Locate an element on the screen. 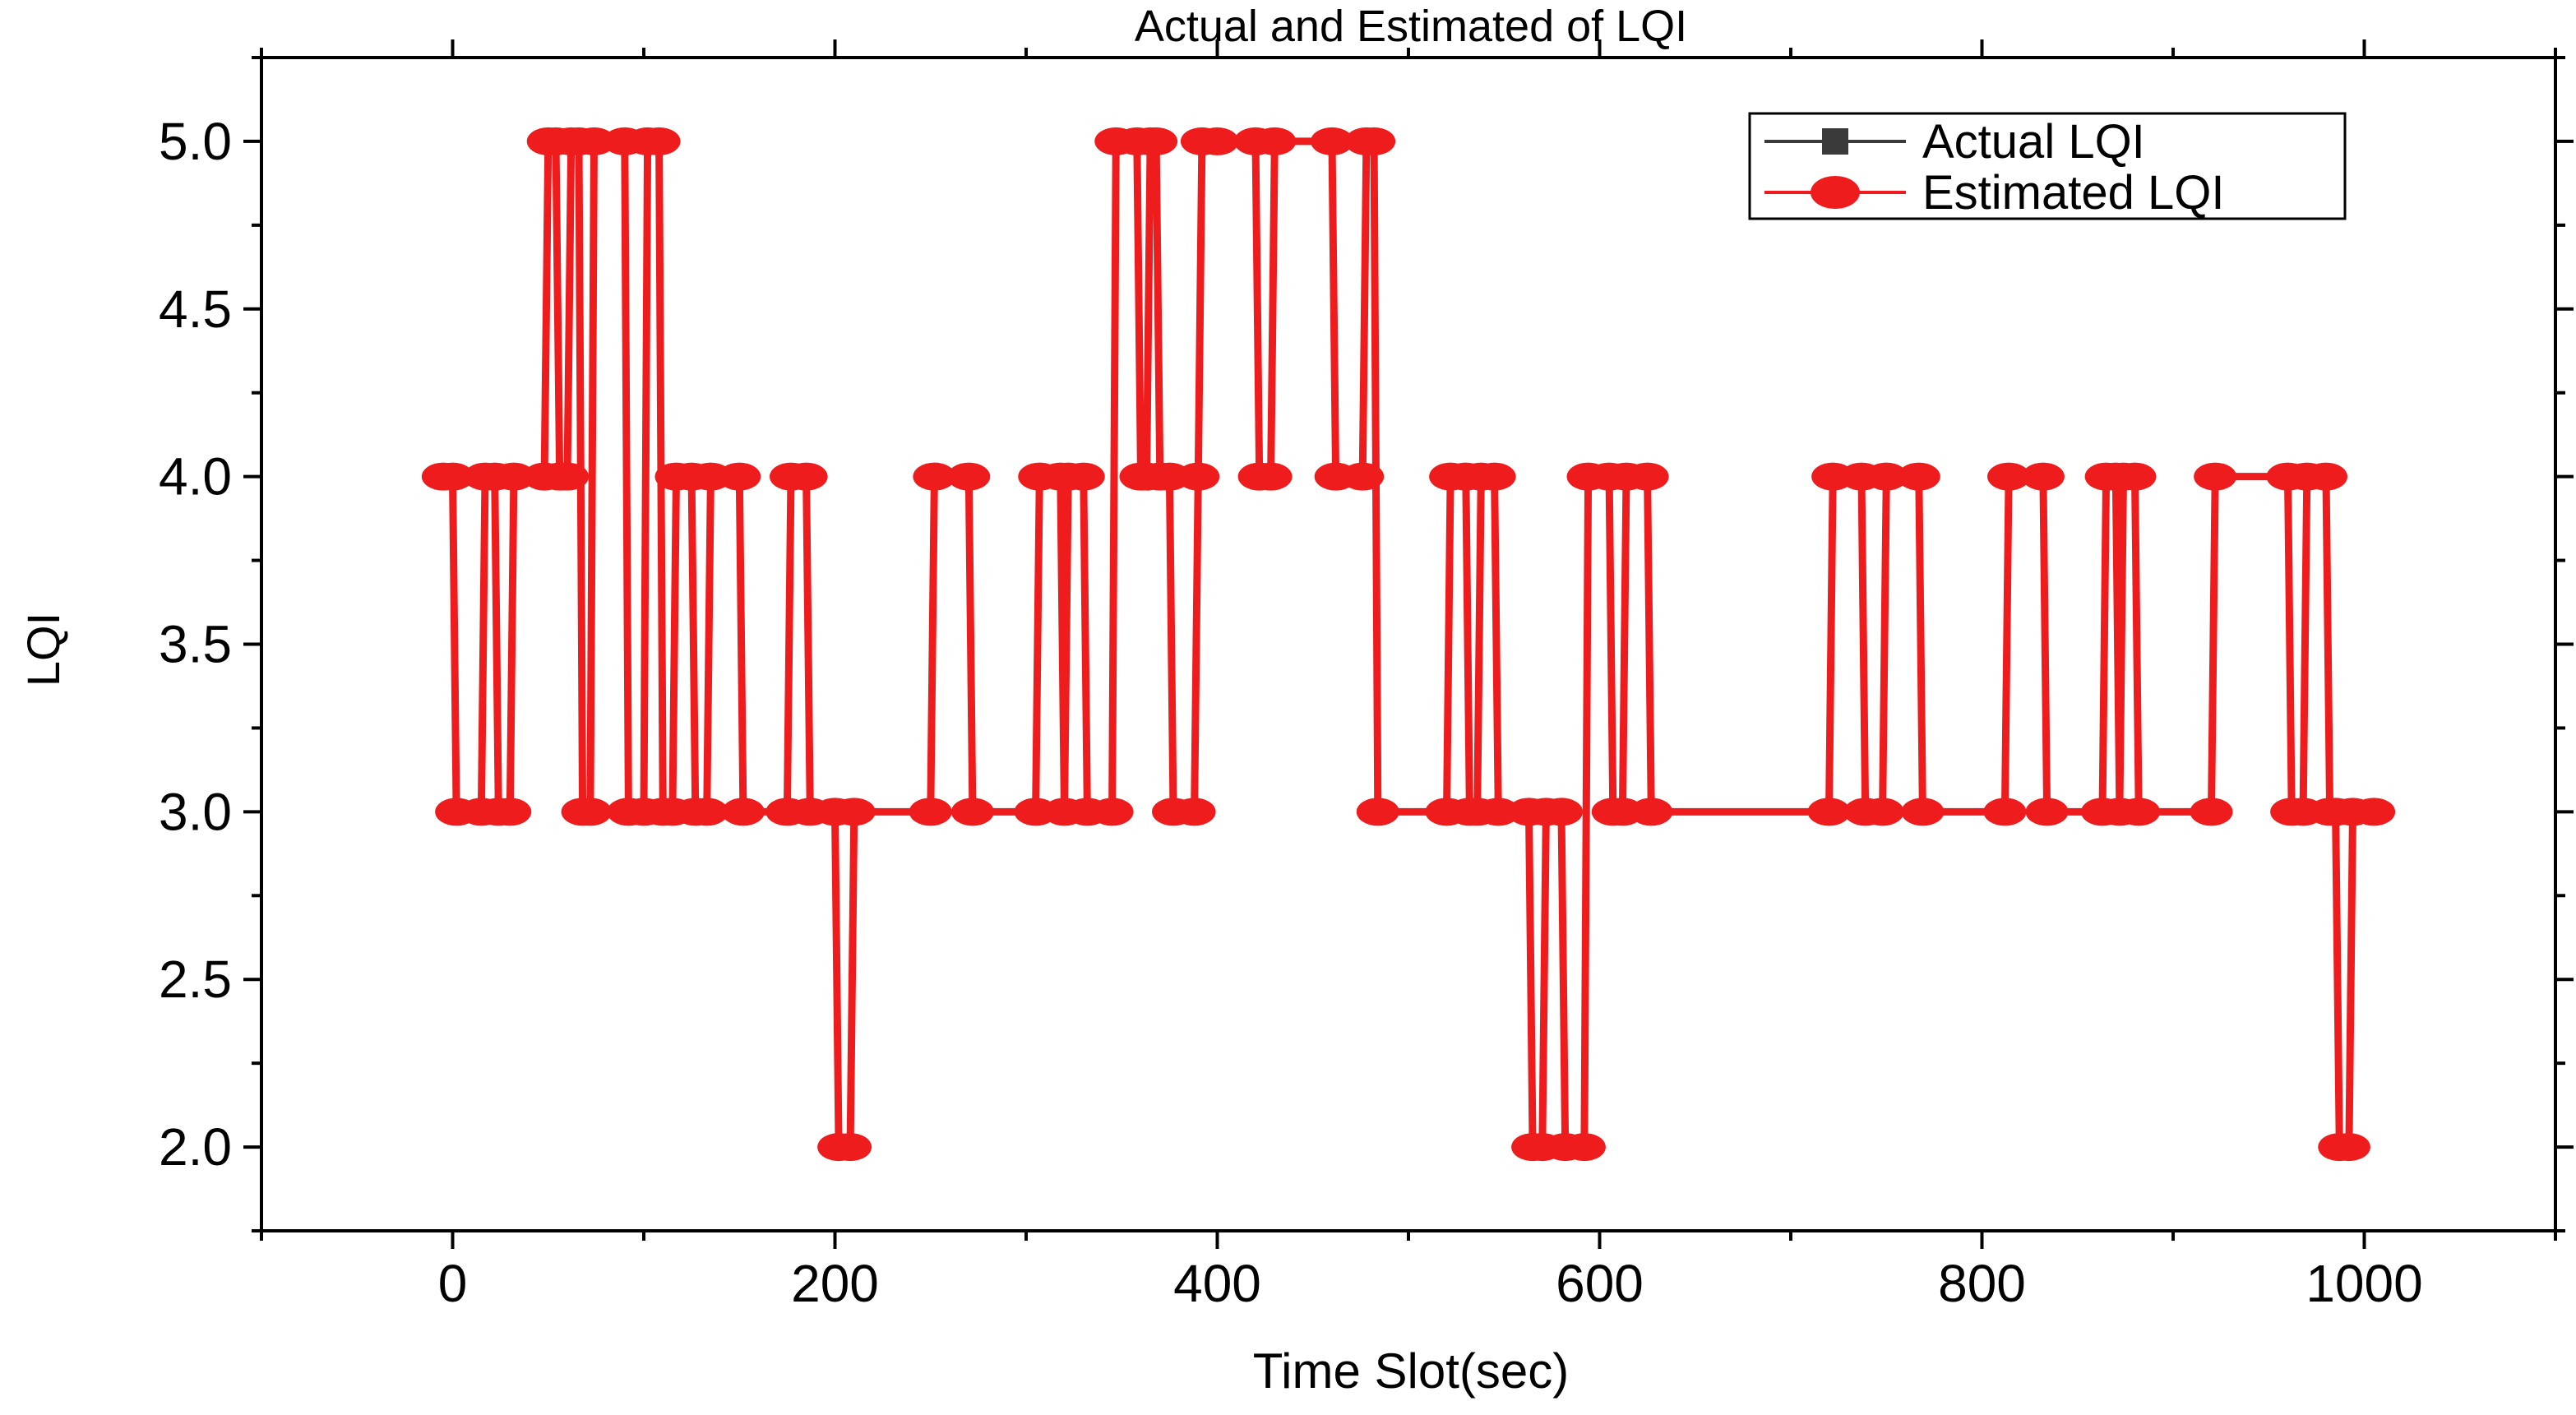 This screenshot has width=2576, height=1415. legend-actual-label: Actual LQI is located at coordinates (2033, 142).